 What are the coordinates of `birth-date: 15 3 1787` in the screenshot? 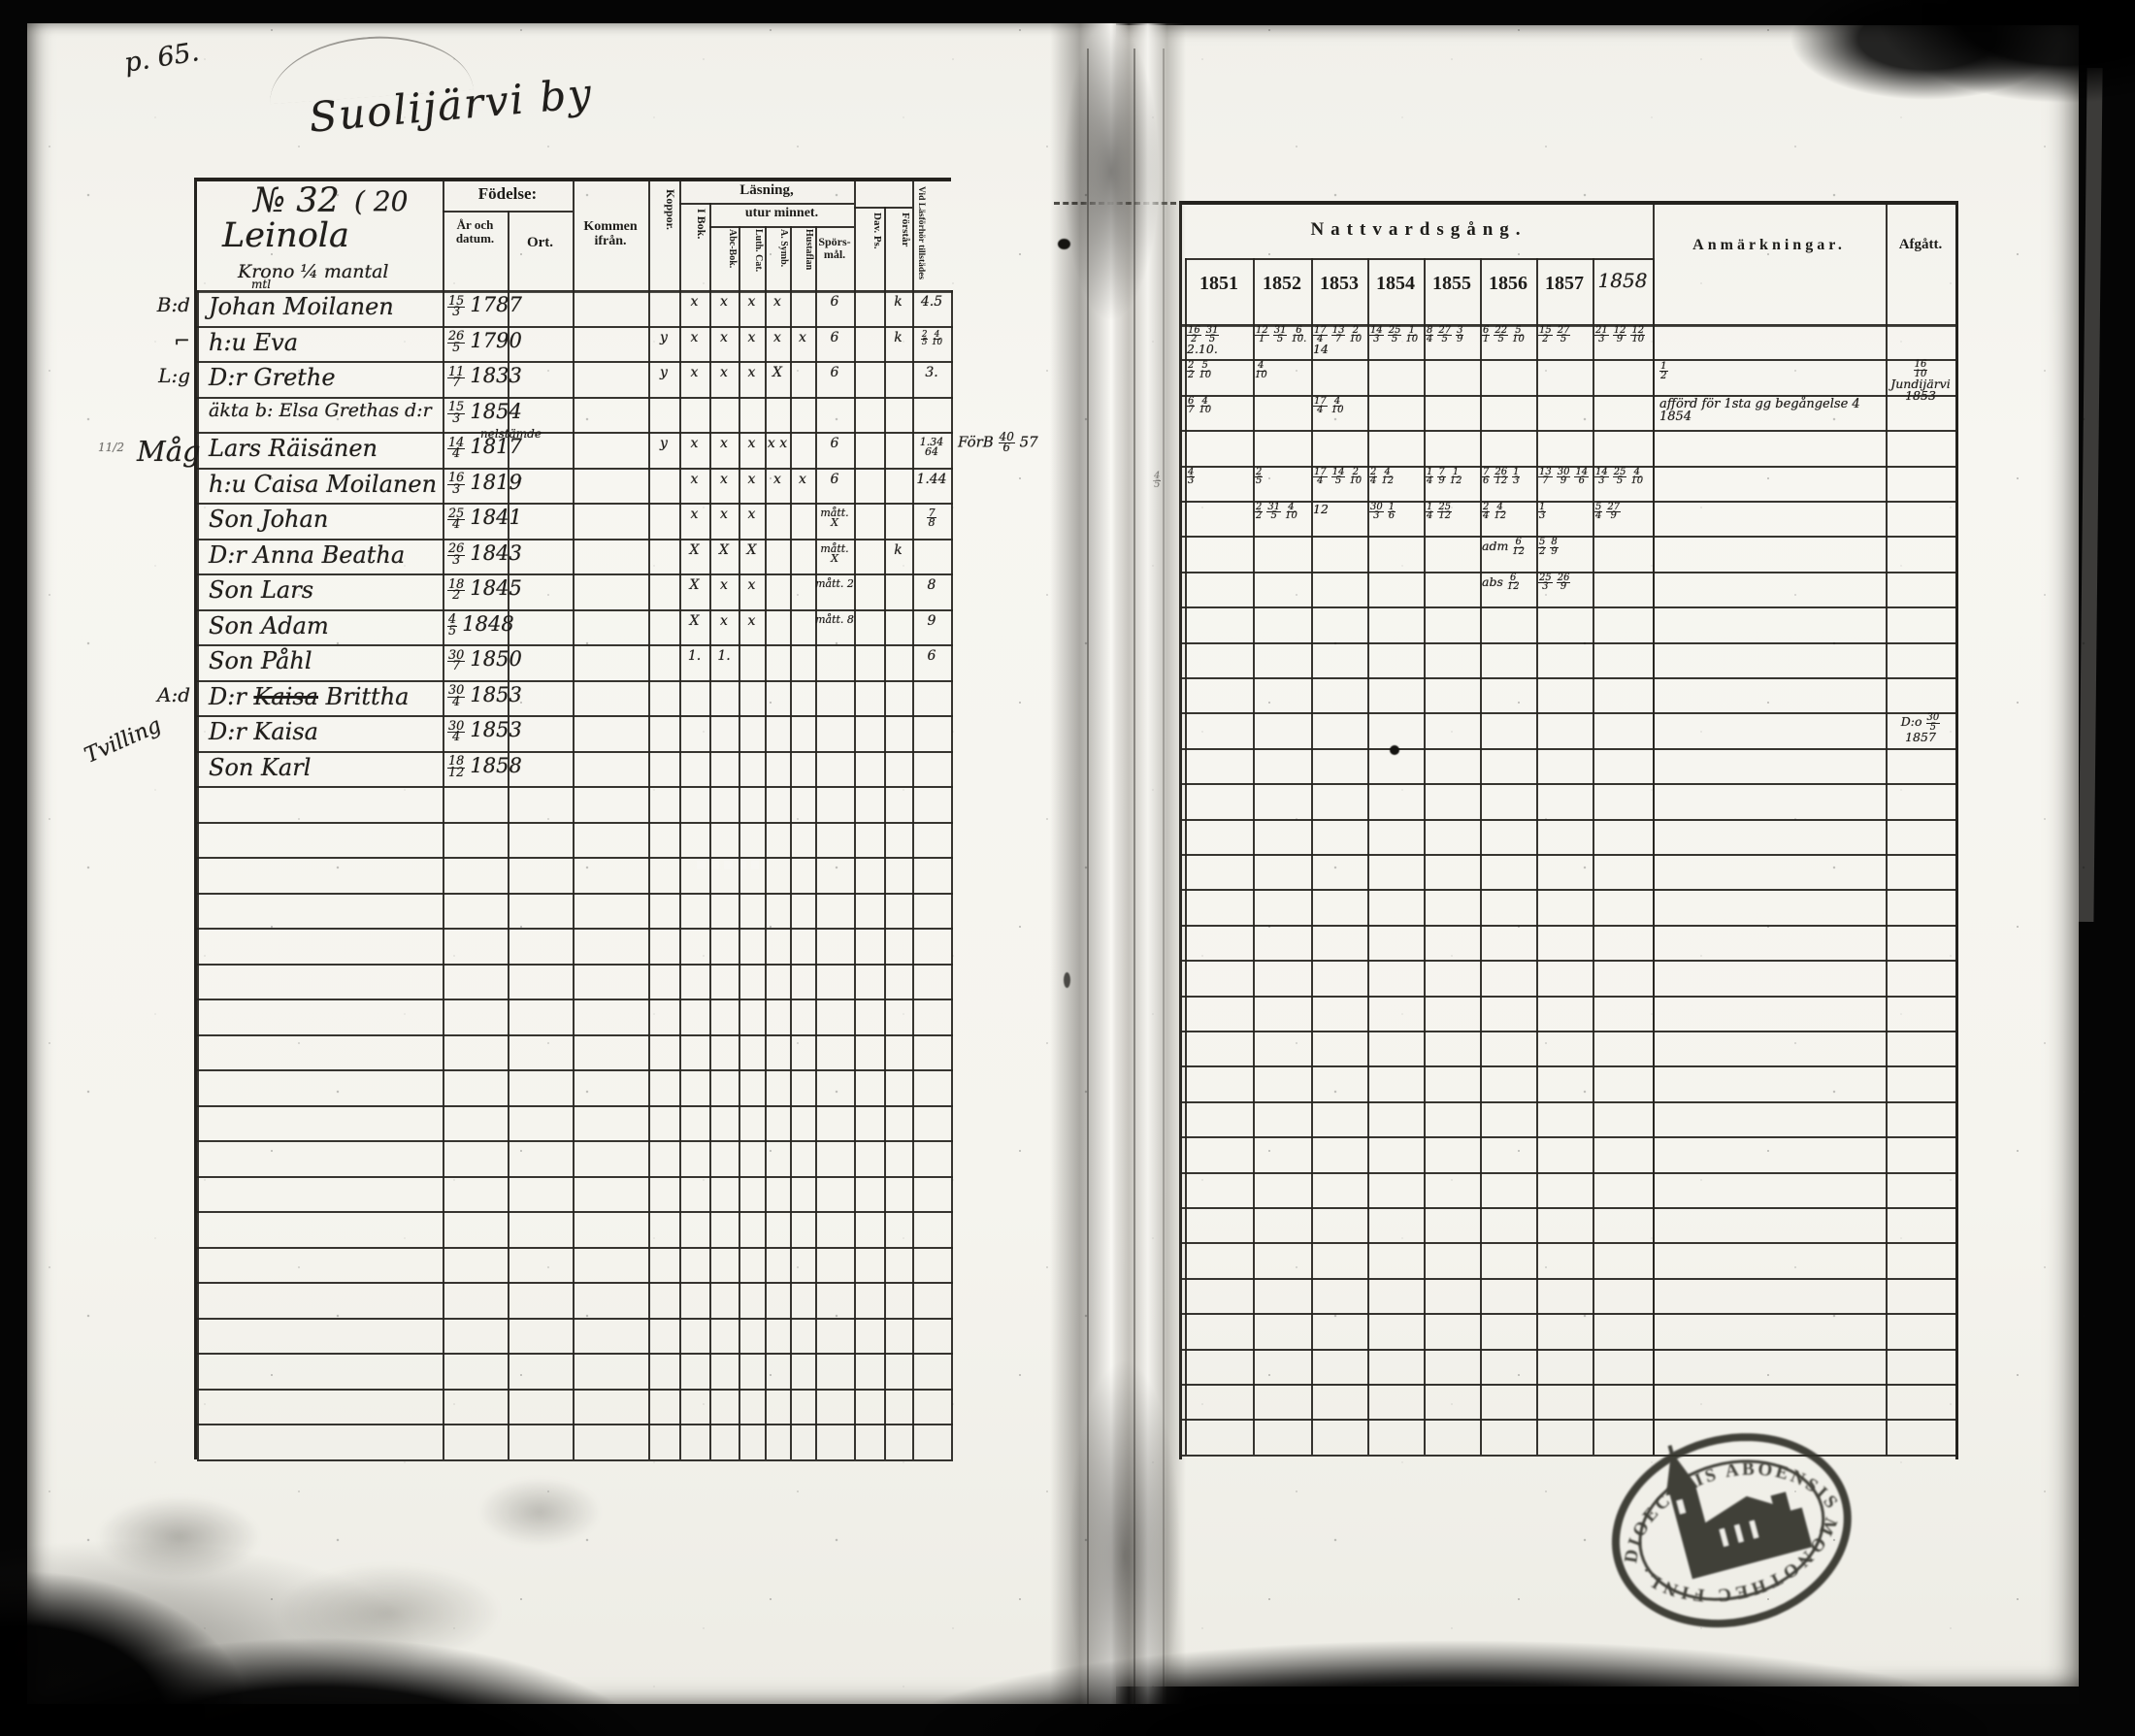 It's located at (485, 306).